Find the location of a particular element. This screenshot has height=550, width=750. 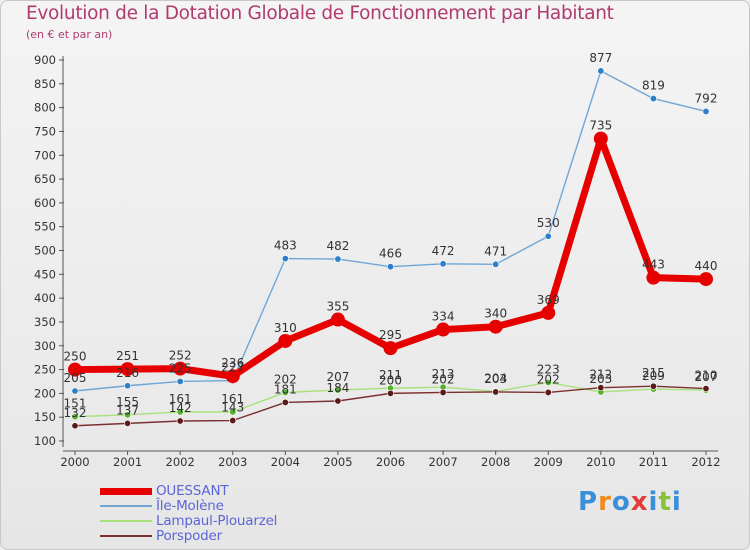

legend-label-porspoder: Porspoder is located at coordinates (189, 536).